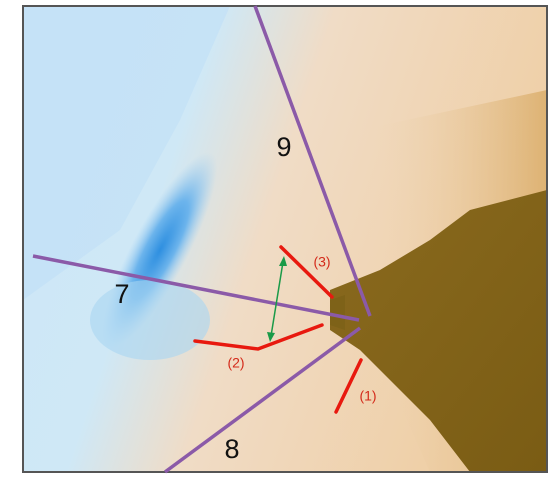 The height and width of the screenshot is (479, 554). Describe the element at coordinates (231, 449) in the screenshot. I see `transect-label: 8` at that location.